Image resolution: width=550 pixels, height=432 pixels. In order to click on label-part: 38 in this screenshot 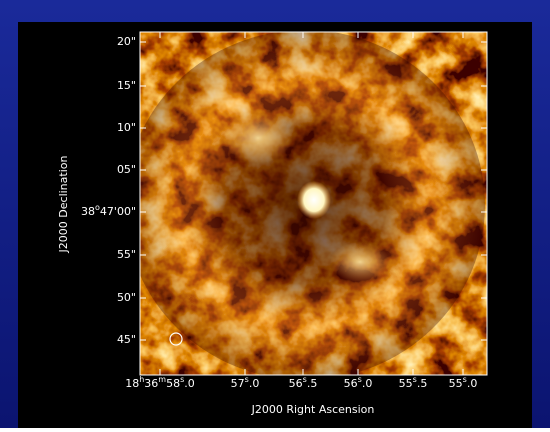, I will do `click(88, 211)`.